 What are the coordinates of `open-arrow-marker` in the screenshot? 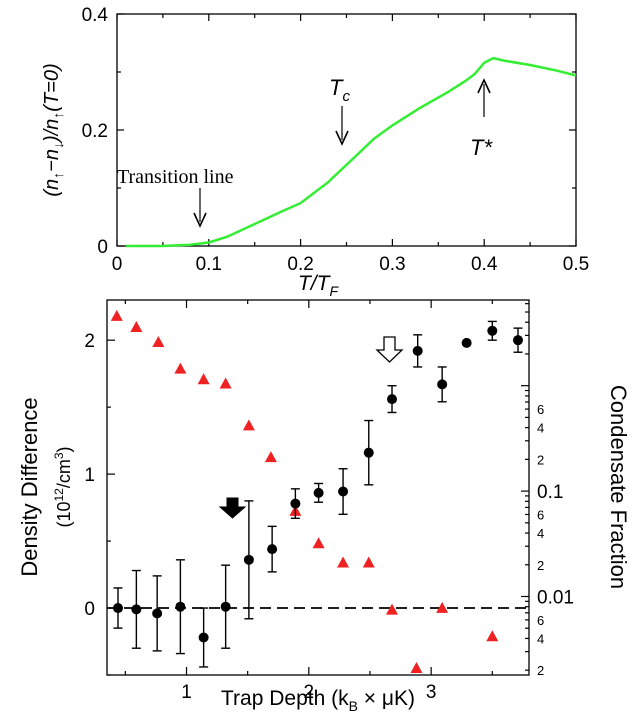 It's located at (389, 349).